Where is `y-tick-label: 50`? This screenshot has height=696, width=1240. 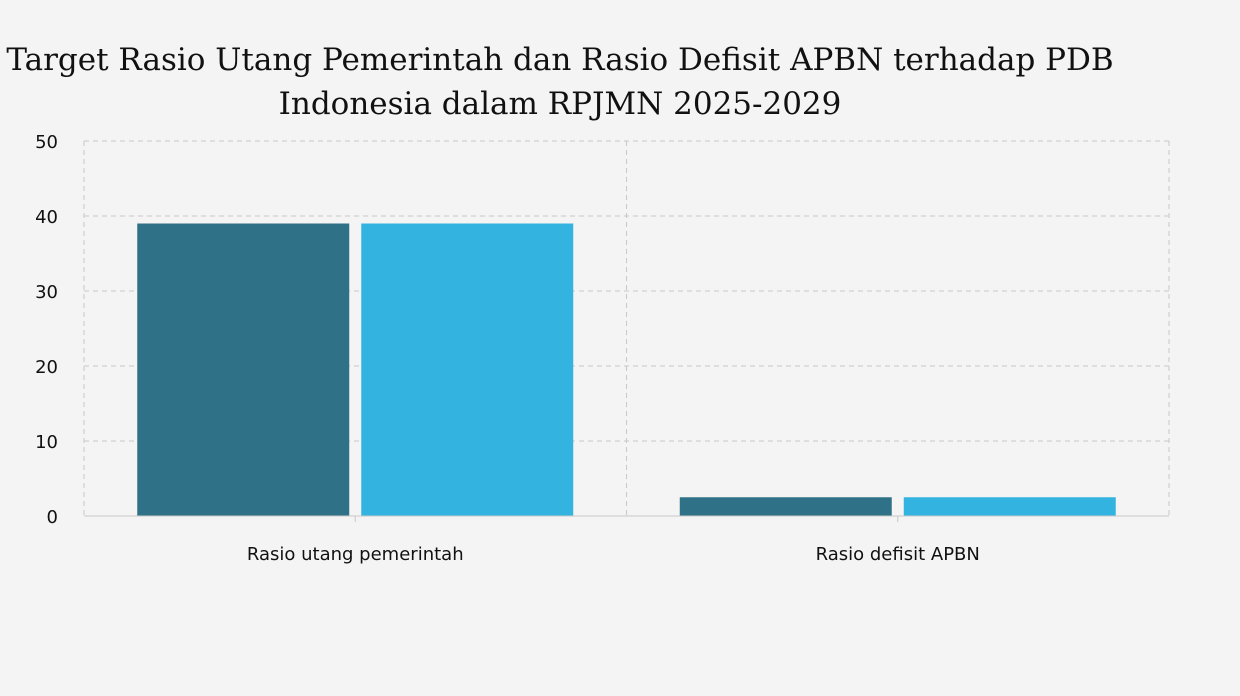
y-tick-label: 50 is located at coordinates (46, 142).